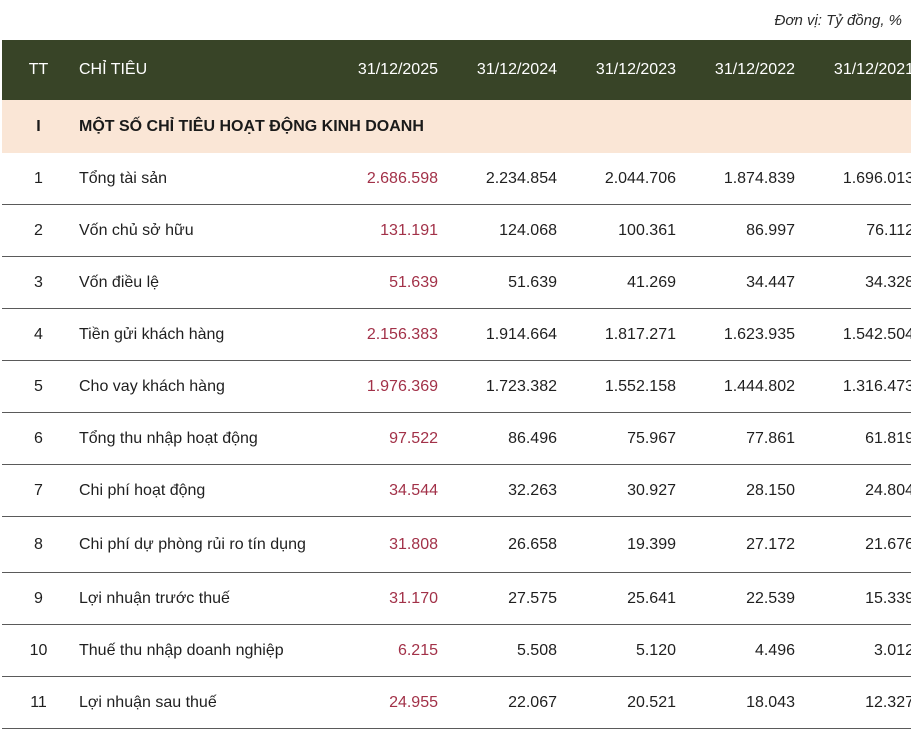 The image size is (911, 729). What do you see at coordinates (503, 490) in the screenshot?
I see `value-cell: 32.263` at bounding box center [503, 490].